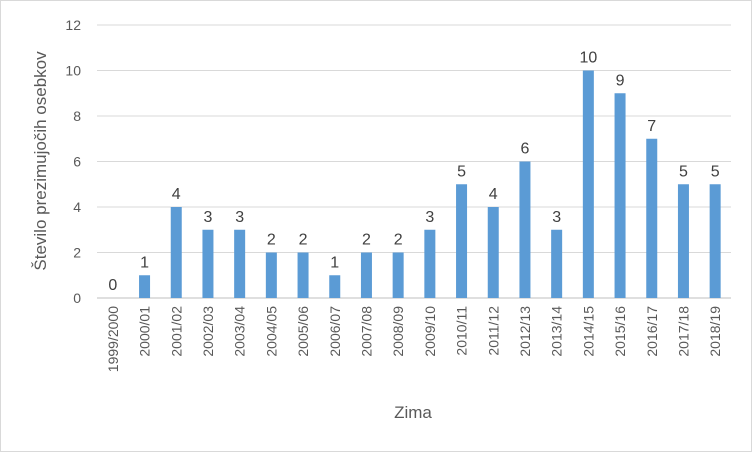  I want to click on x-tick-label: 1999/2000, so click(113, 339).